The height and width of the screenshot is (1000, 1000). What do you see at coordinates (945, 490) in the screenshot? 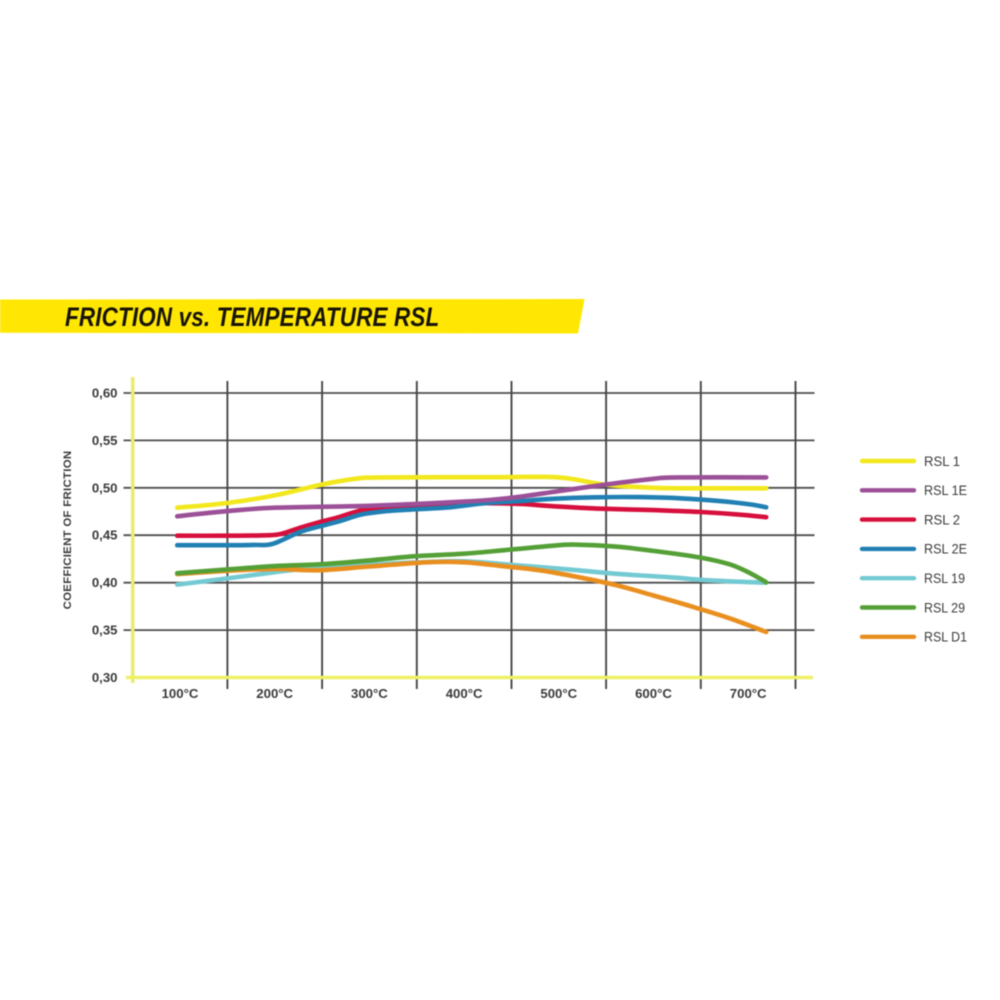
I see `svg-text: RSL 1E` at bounding box center [945, 490].